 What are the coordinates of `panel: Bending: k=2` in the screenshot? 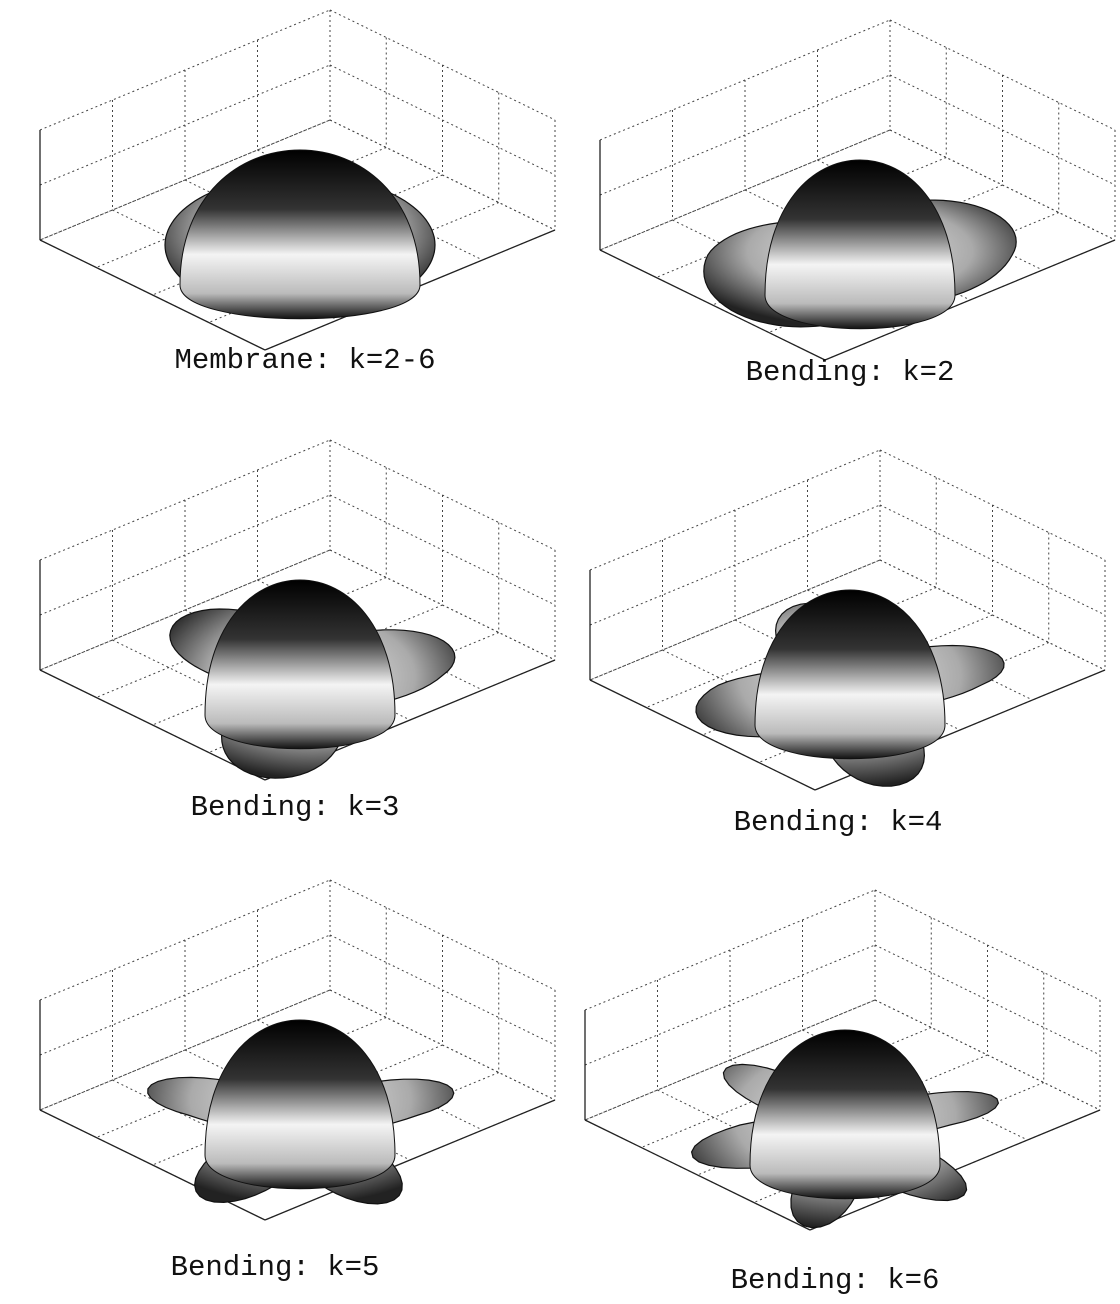 It's located at (857, 204).